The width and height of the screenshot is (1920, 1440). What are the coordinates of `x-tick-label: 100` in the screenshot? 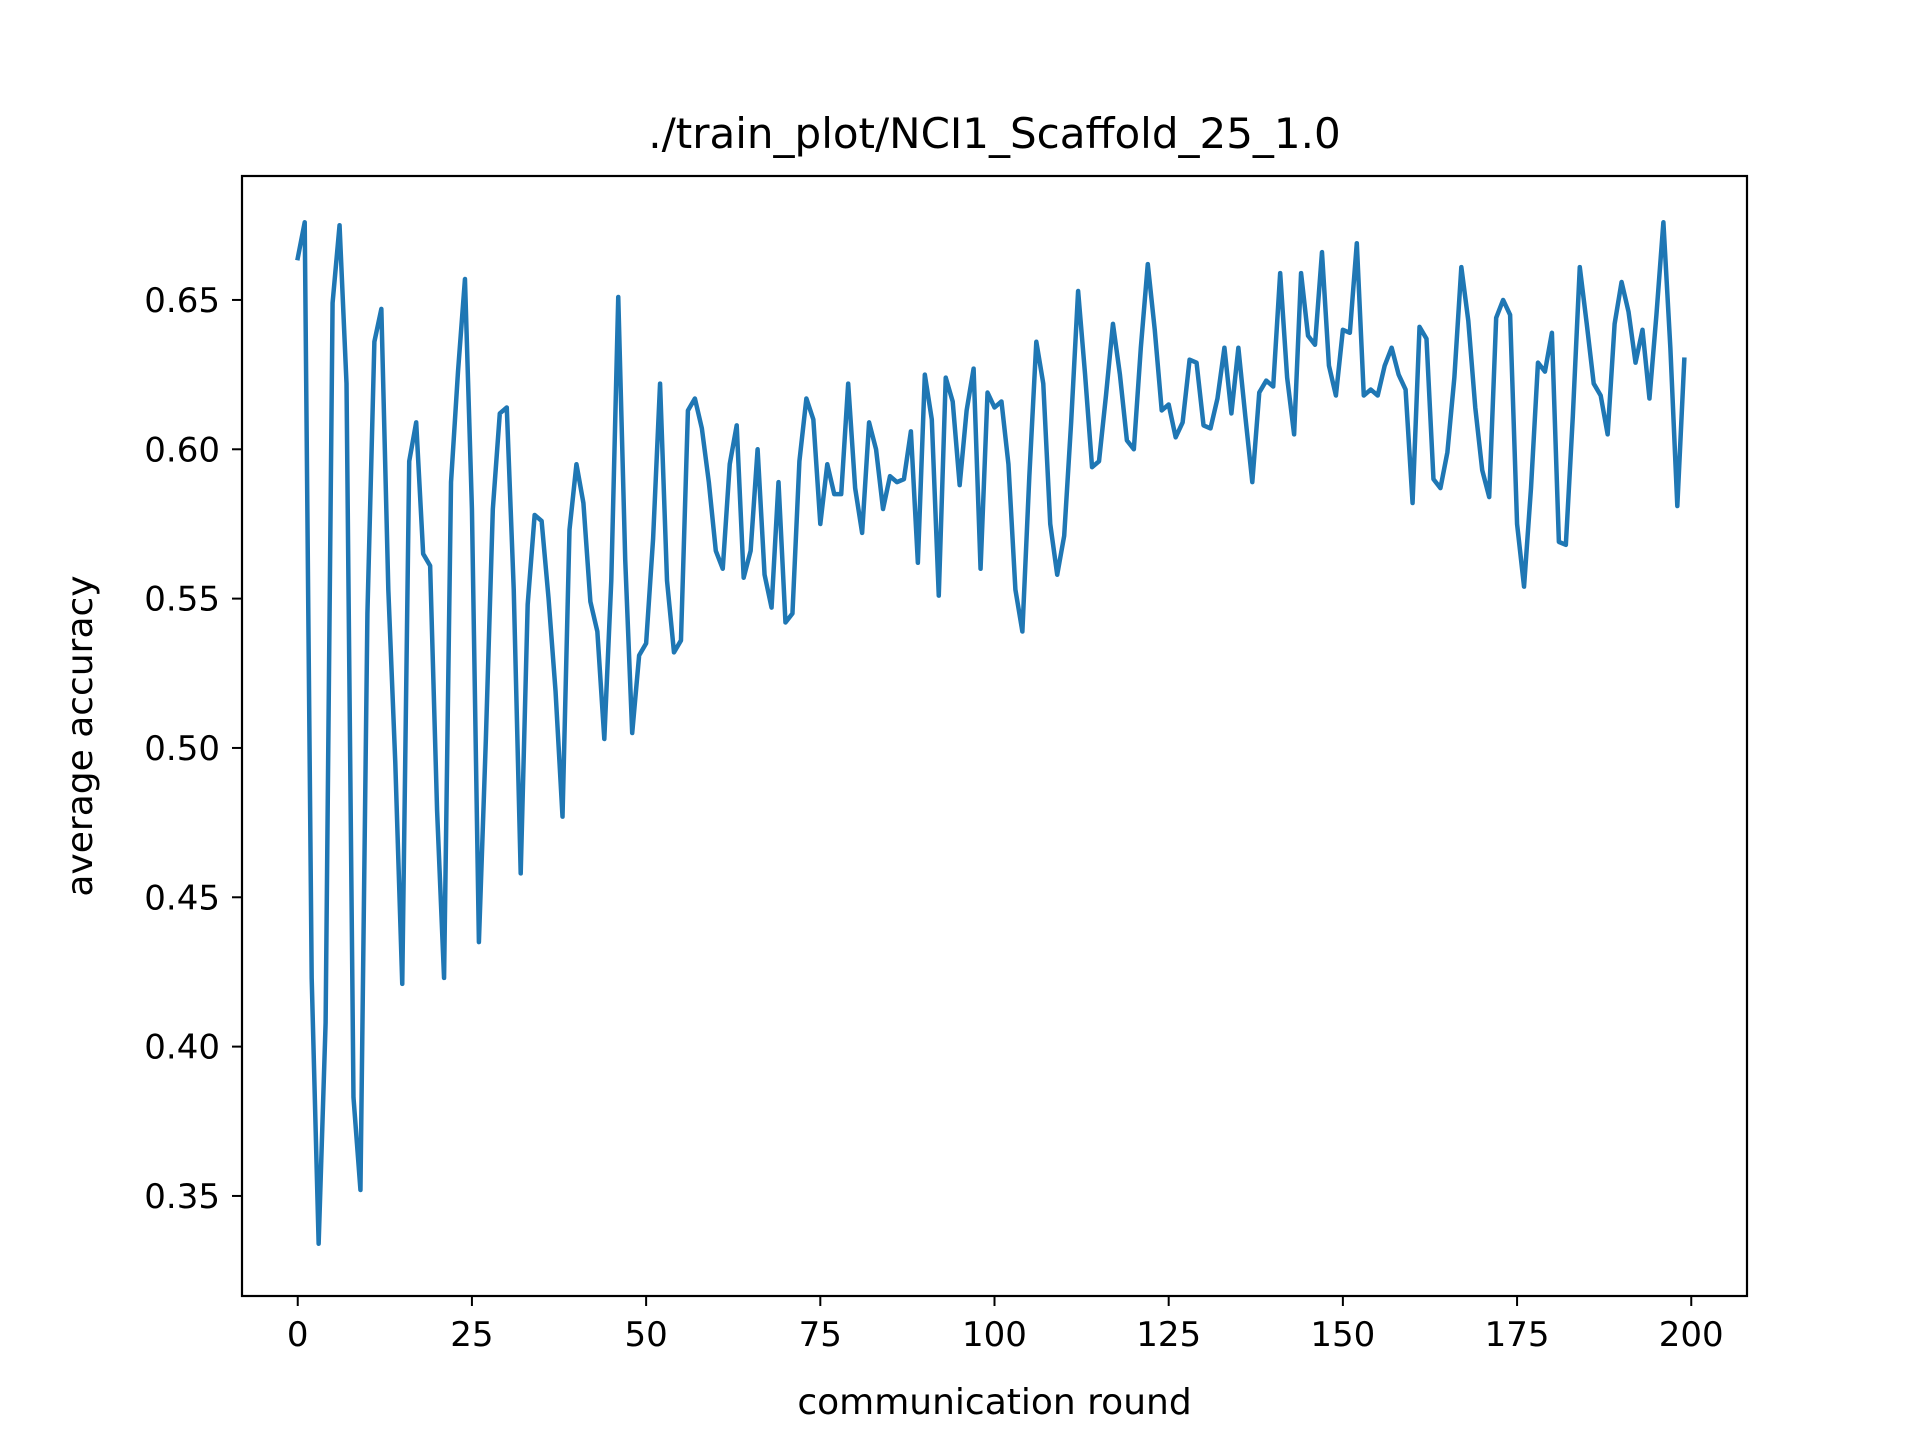 It's located at (994, 1335).